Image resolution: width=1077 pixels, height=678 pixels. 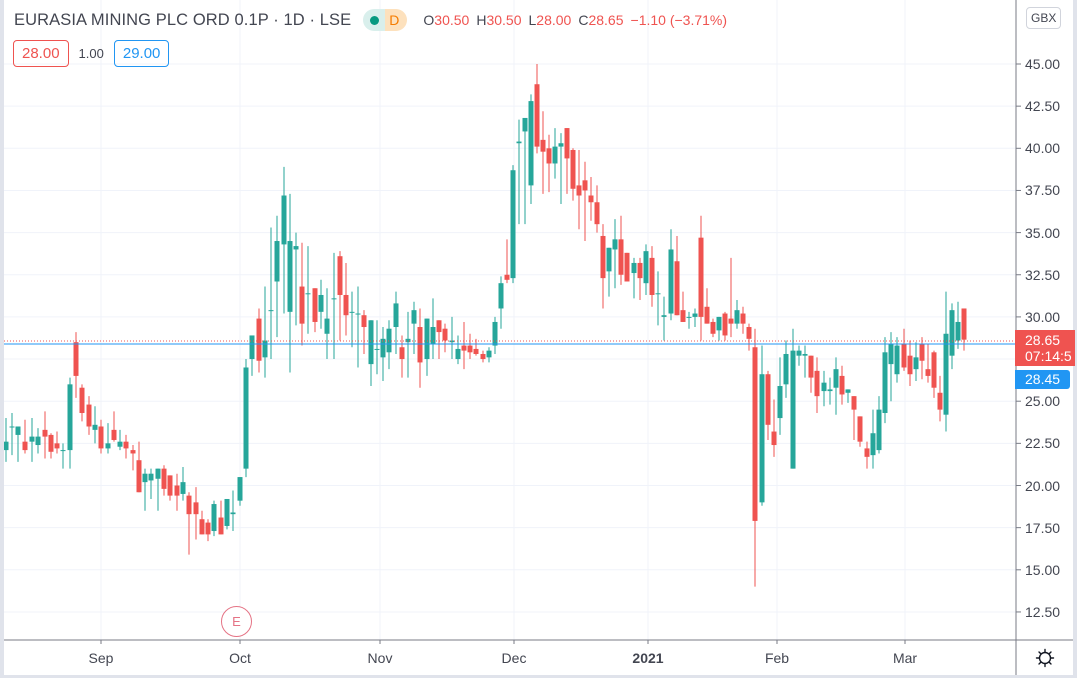 What do you see at coordinates (1044, 18) in the screenshot?
I see `currency-button: GBX` at bounding box center [1044, 18].